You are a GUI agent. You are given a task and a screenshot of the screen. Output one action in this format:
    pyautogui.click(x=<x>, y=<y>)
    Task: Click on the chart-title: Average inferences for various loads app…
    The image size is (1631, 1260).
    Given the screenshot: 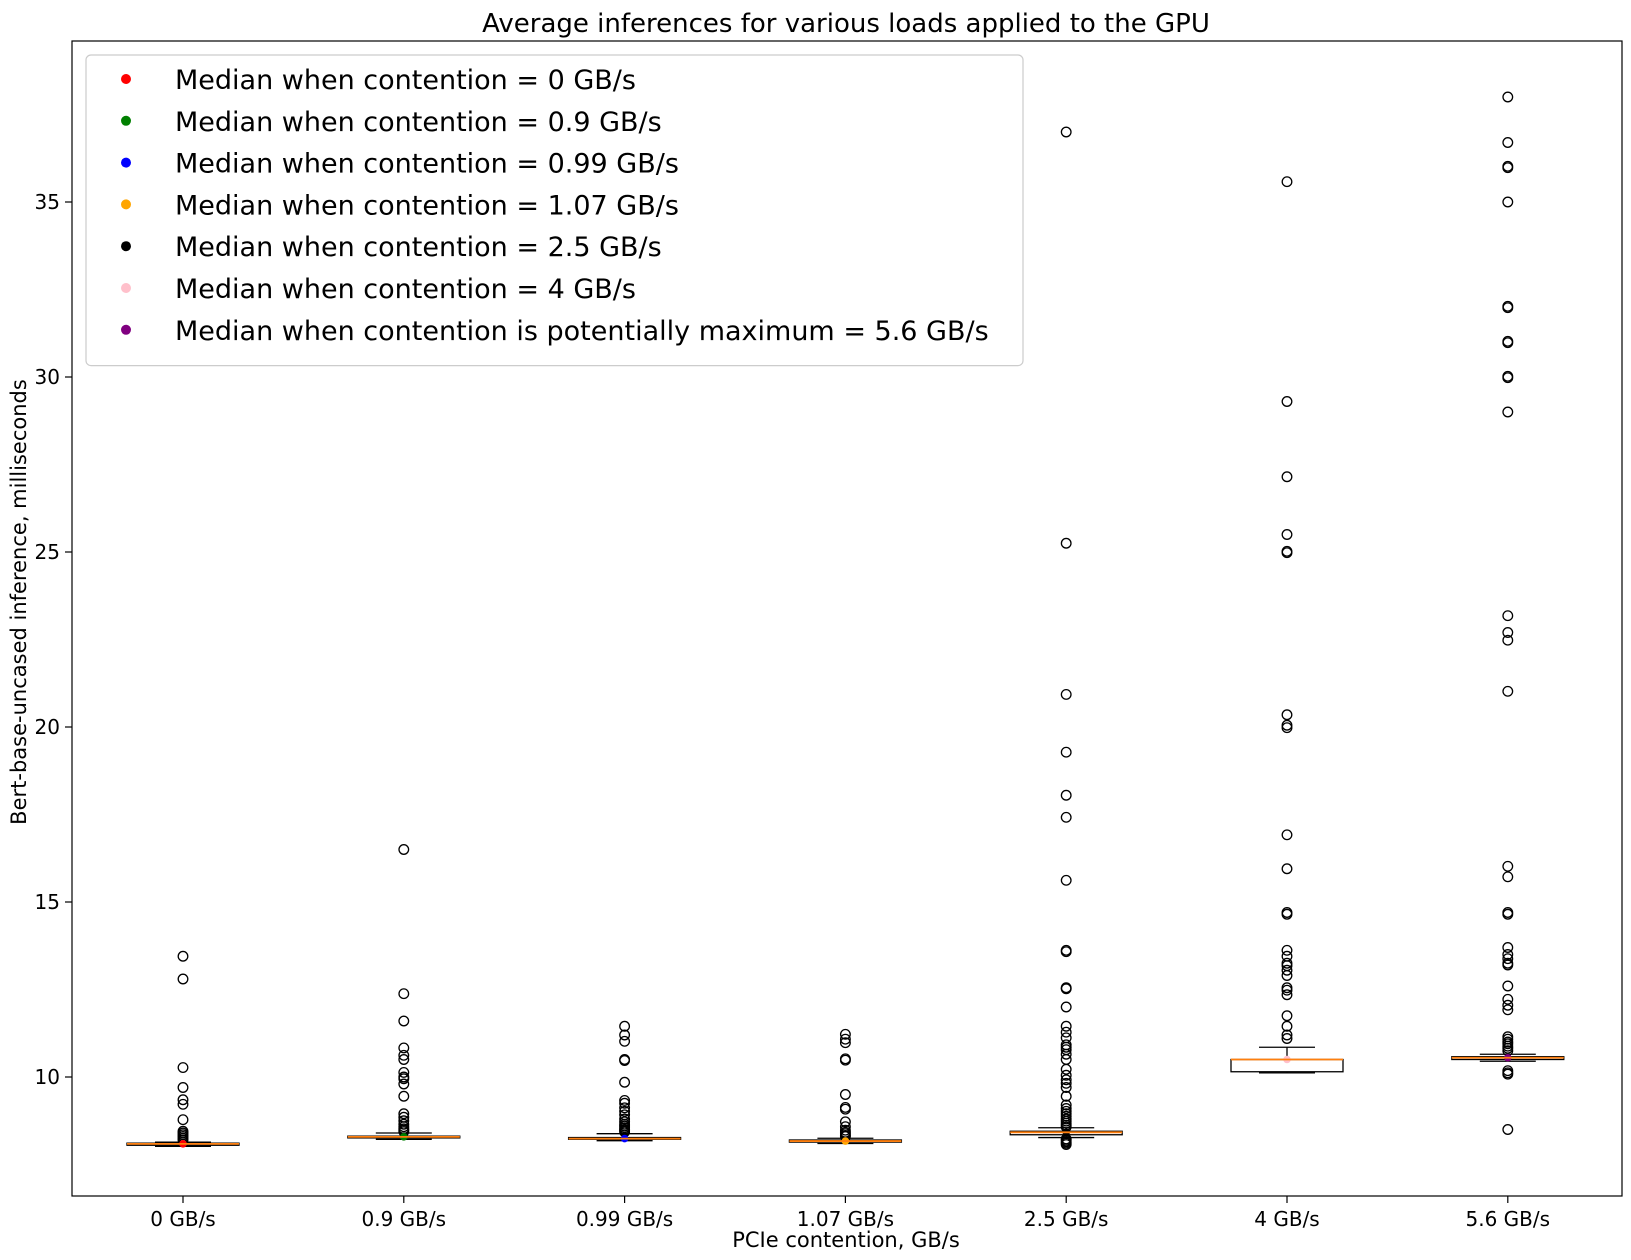 What is the action you would take?
    pyautogui.click(x=846, y=24)
    